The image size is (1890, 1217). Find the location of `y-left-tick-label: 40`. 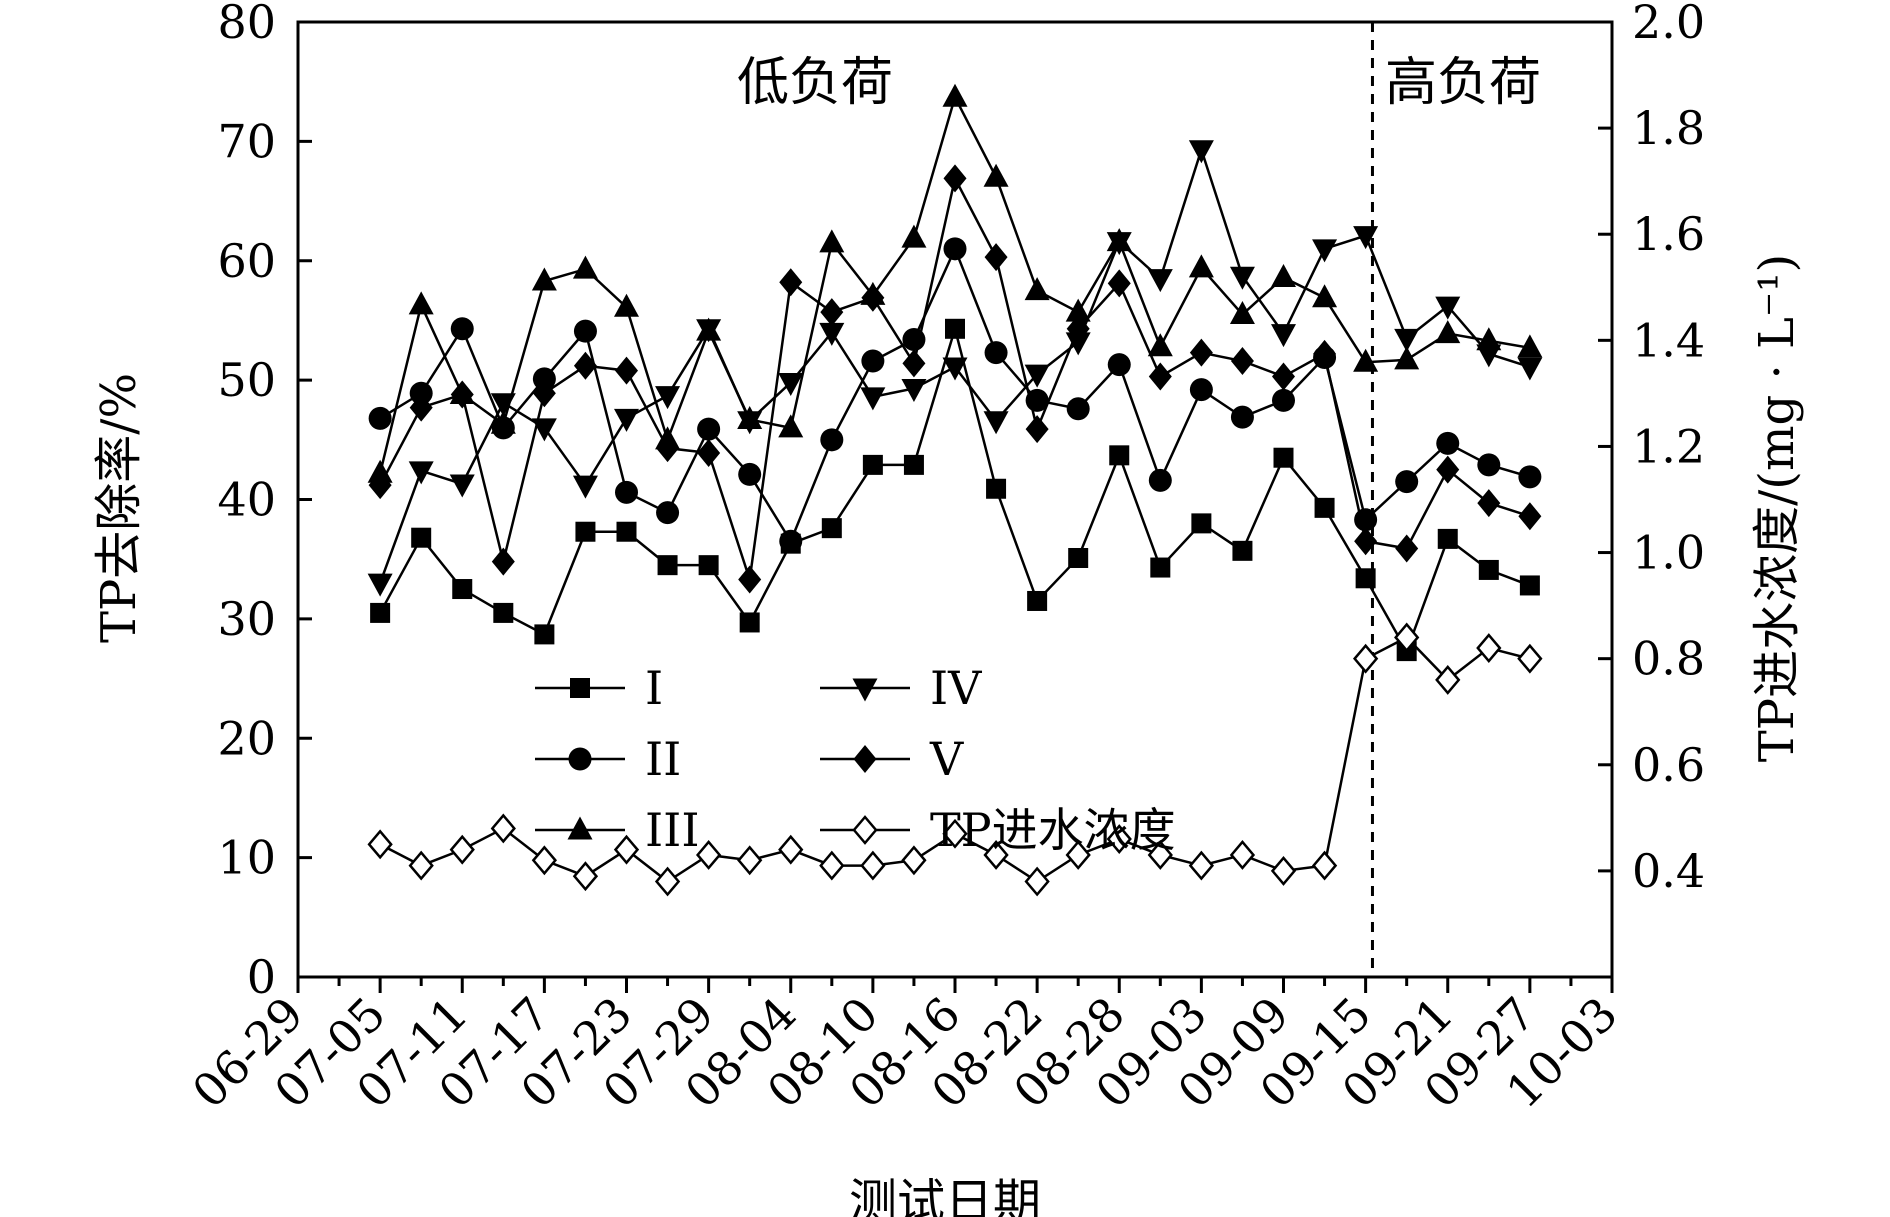

y-left-tick-label: 40 is located at coordinates (246, 500).